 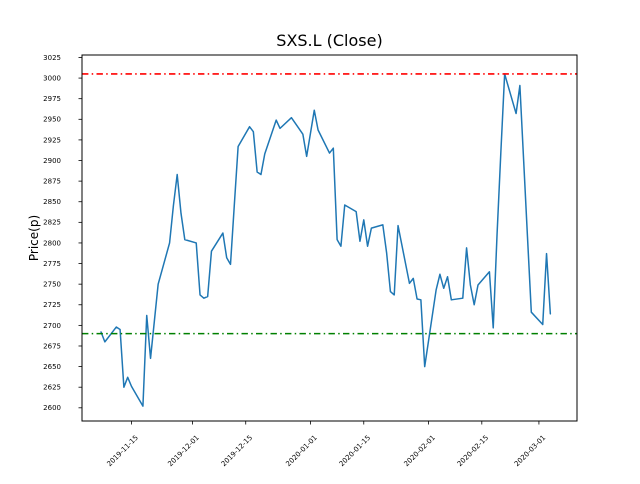 What do you see at coordinates (34, 238) in the screenshot?
I see `y-axis-label: Price(p)` at bounding box center [34, 238].